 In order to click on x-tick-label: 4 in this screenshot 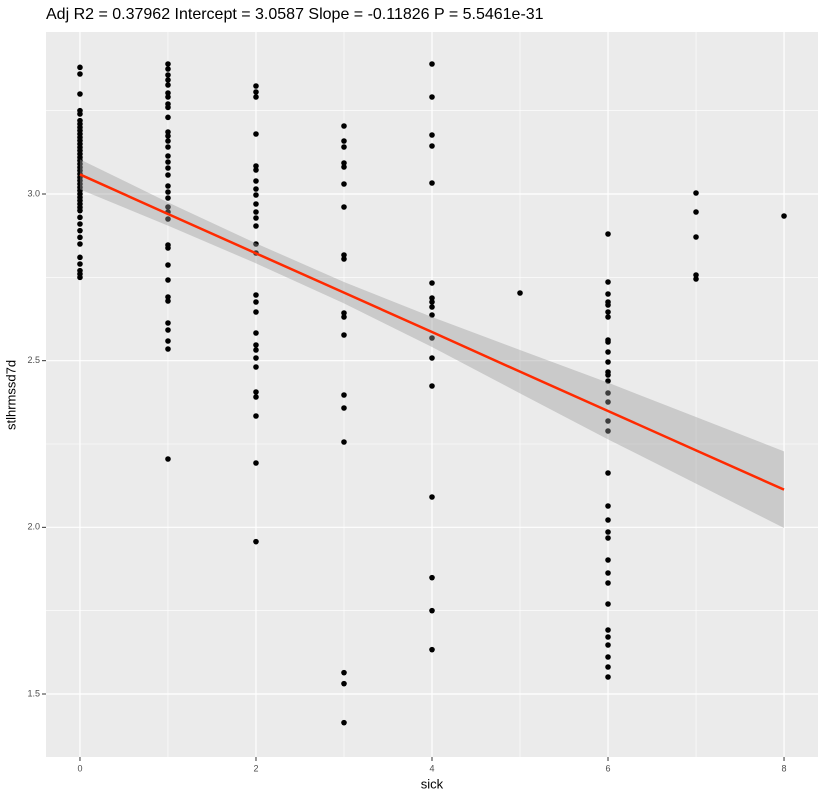, I will do `click(431, 768)`.